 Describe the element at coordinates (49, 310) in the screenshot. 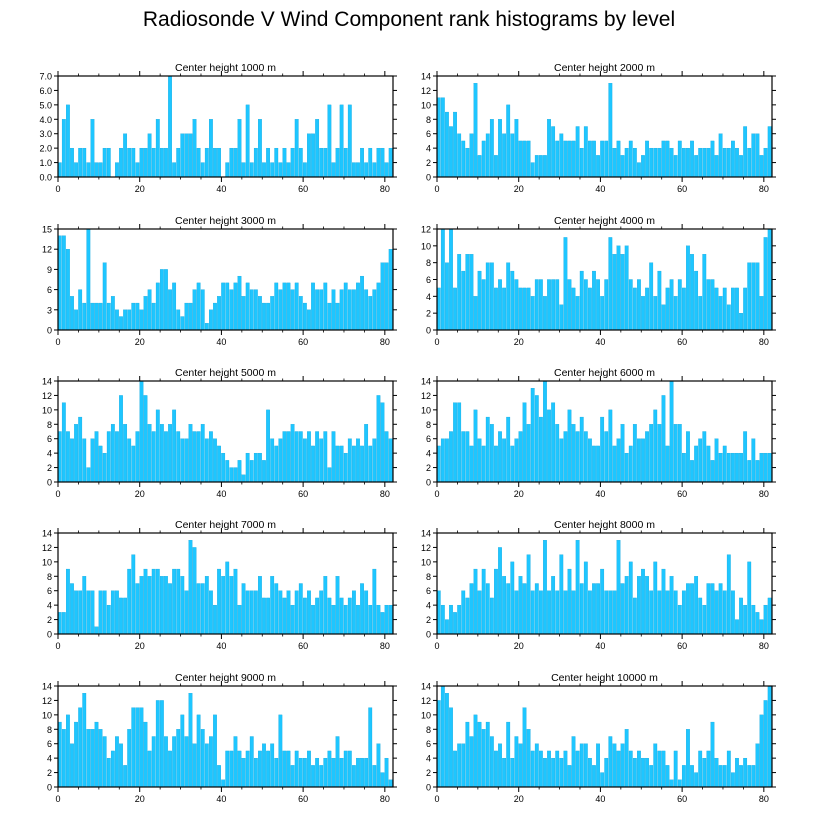

I see `y-tick-label: 3` at that location.